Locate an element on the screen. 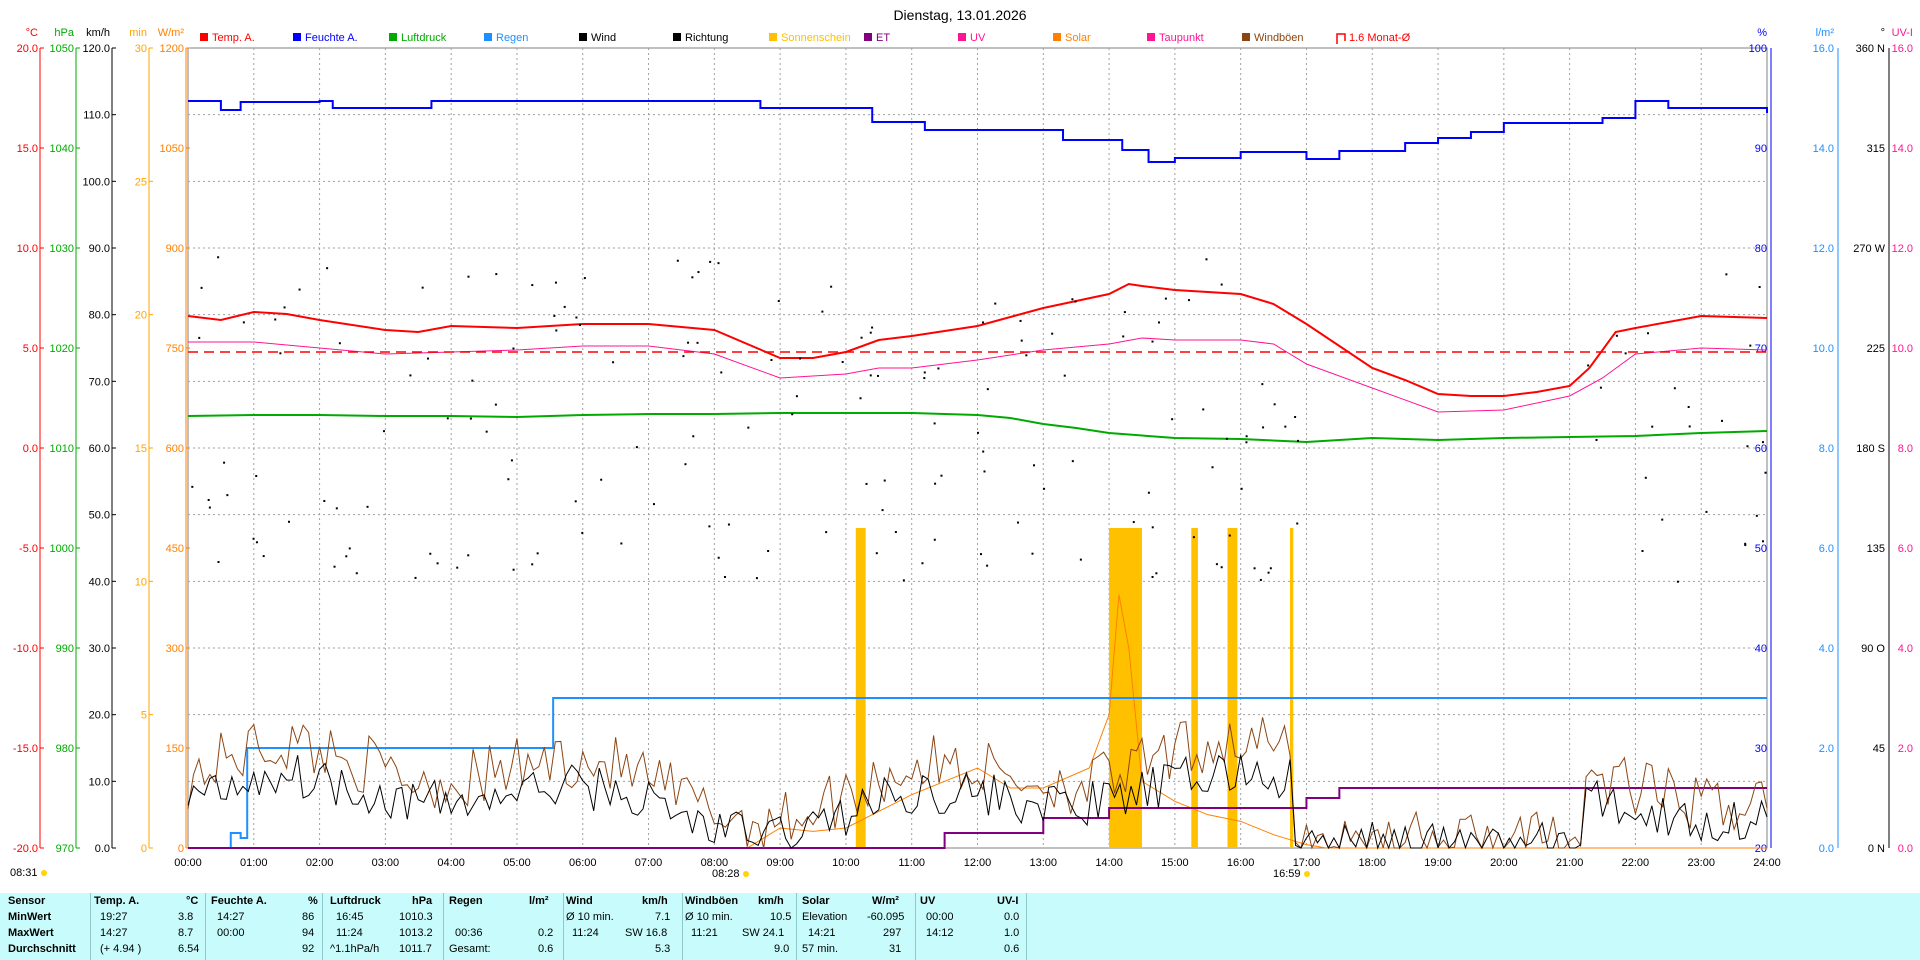 The image size is (1920, 960). stats-wind-time: Ø 10 min. is located at coordinates (590, 917).